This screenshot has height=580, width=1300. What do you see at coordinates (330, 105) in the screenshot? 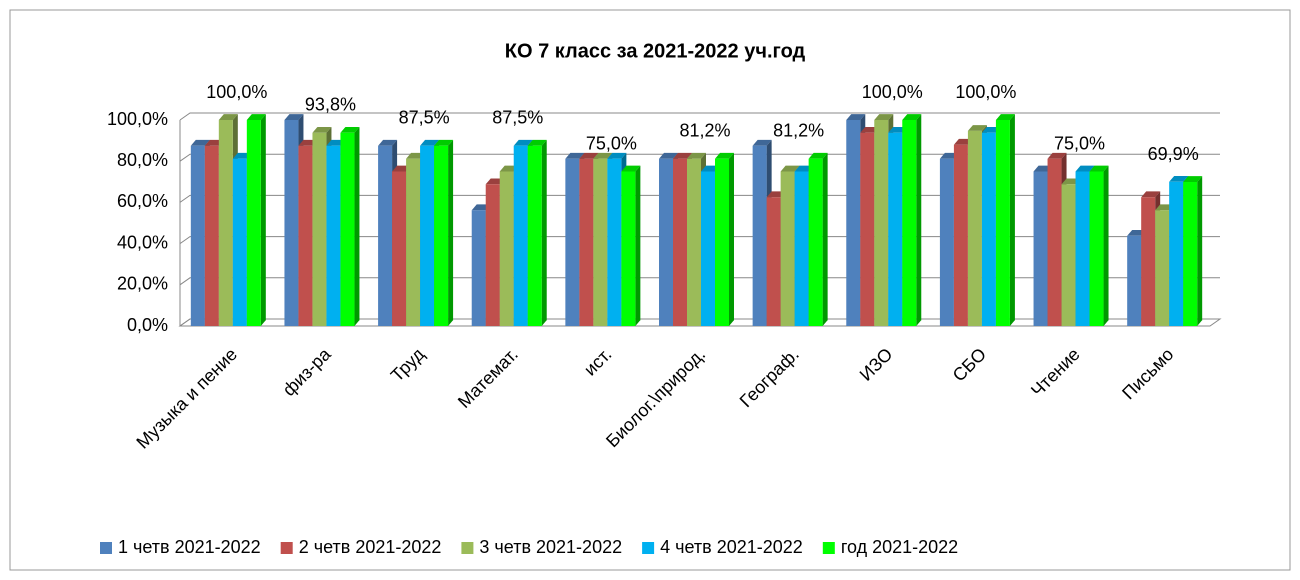
I see `data-label: 93,8%` at bounding box center [330, 105].